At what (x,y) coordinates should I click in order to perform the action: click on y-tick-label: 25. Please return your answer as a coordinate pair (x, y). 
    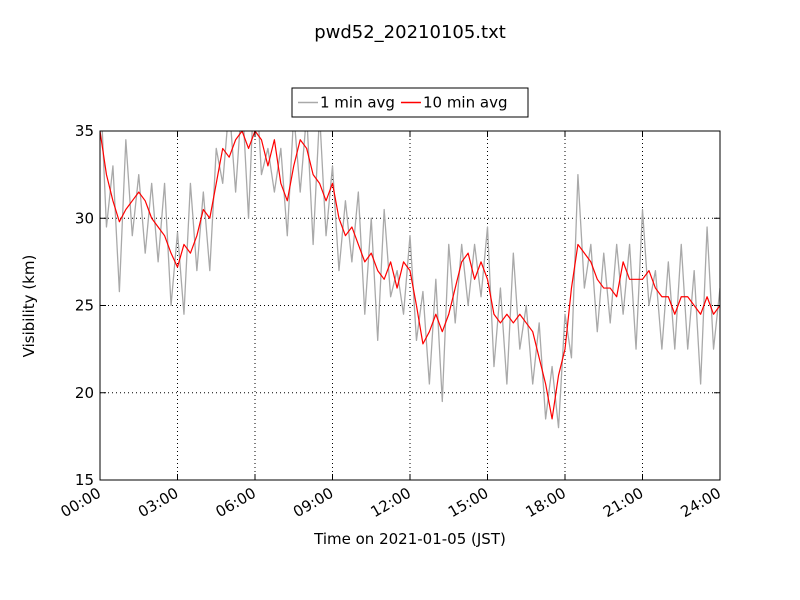
    Looking at the image, I should click on (84, 306).